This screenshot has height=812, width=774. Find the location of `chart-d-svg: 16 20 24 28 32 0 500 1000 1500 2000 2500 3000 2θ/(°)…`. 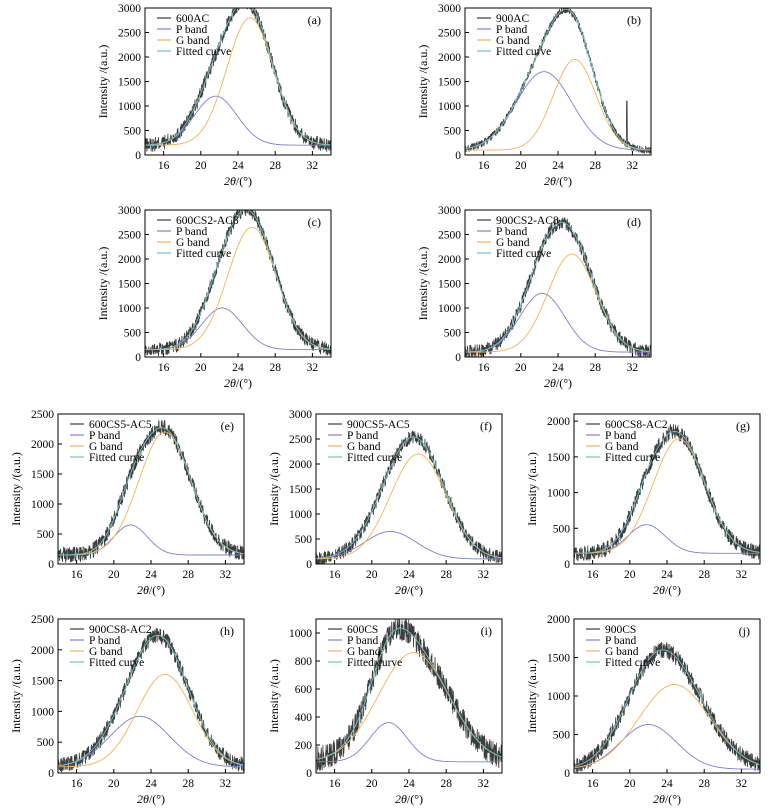

chart-d-svg: 16 20 24 28 32 0 500 1000 1500 2000 2500 3000 2θ/(°)… is located at coordinates (534, 297).